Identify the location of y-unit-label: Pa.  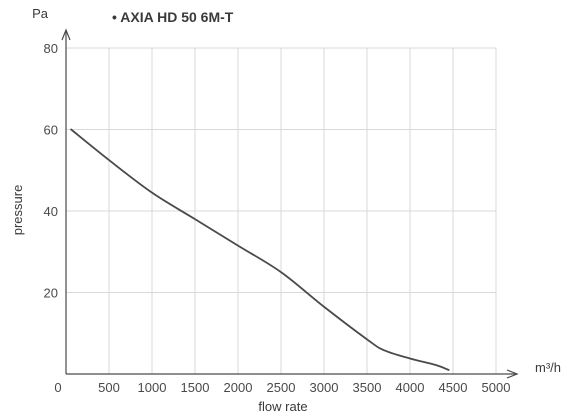
(40, 13).